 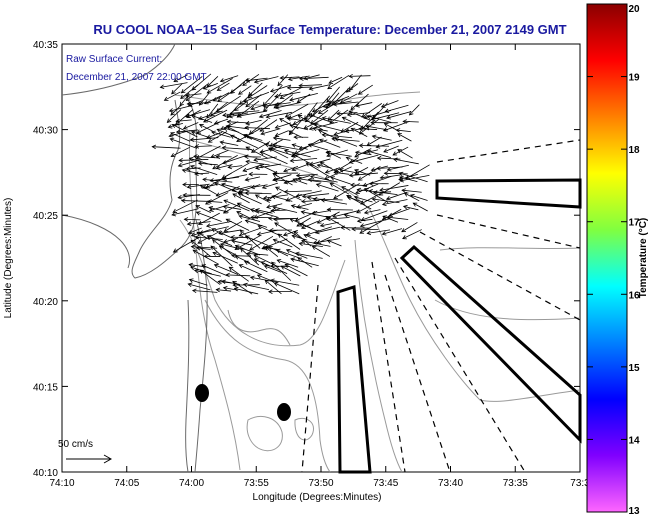 What do you see at coordinates (45, 473) in the screenshot?
I see `y-tick-label: 40:10` at bounding box center [45, 473].